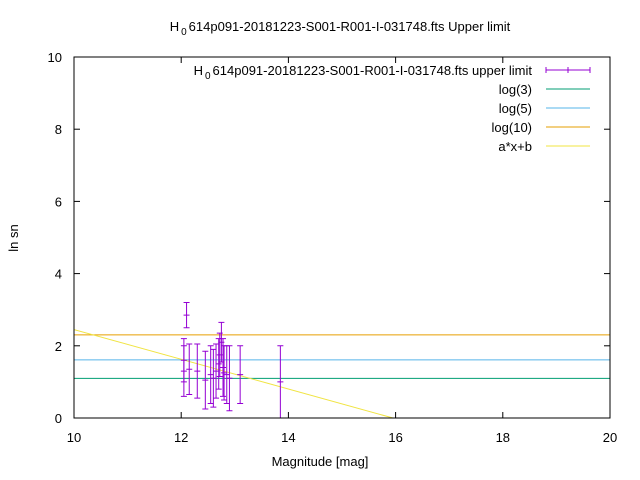  I want to click on x-axis-label: Magnitude [mag], so click(320, 461).